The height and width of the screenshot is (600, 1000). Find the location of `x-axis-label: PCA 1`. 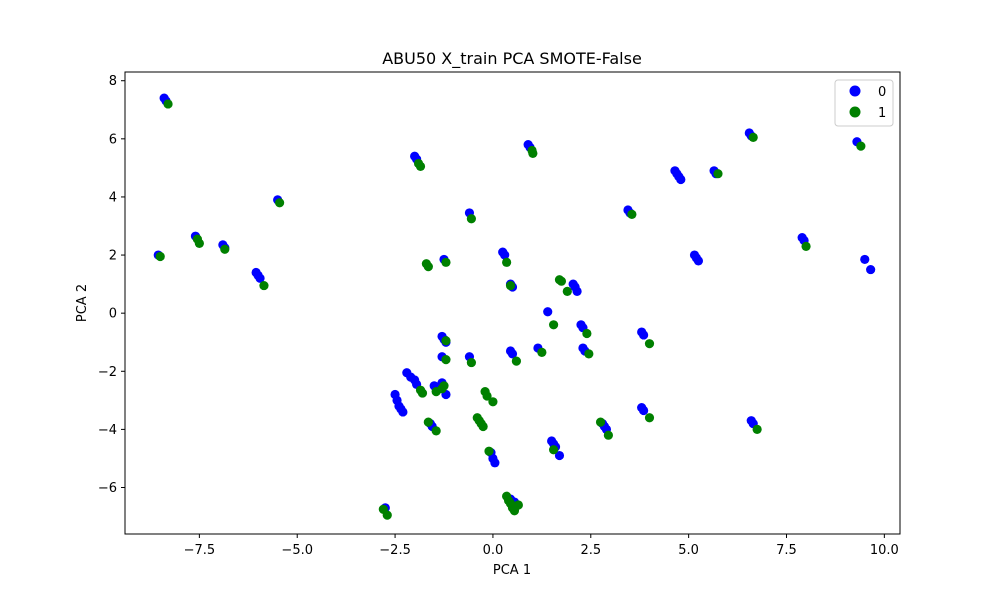

x-axis-label: PCA 1 is located at coordinates (512, 570).